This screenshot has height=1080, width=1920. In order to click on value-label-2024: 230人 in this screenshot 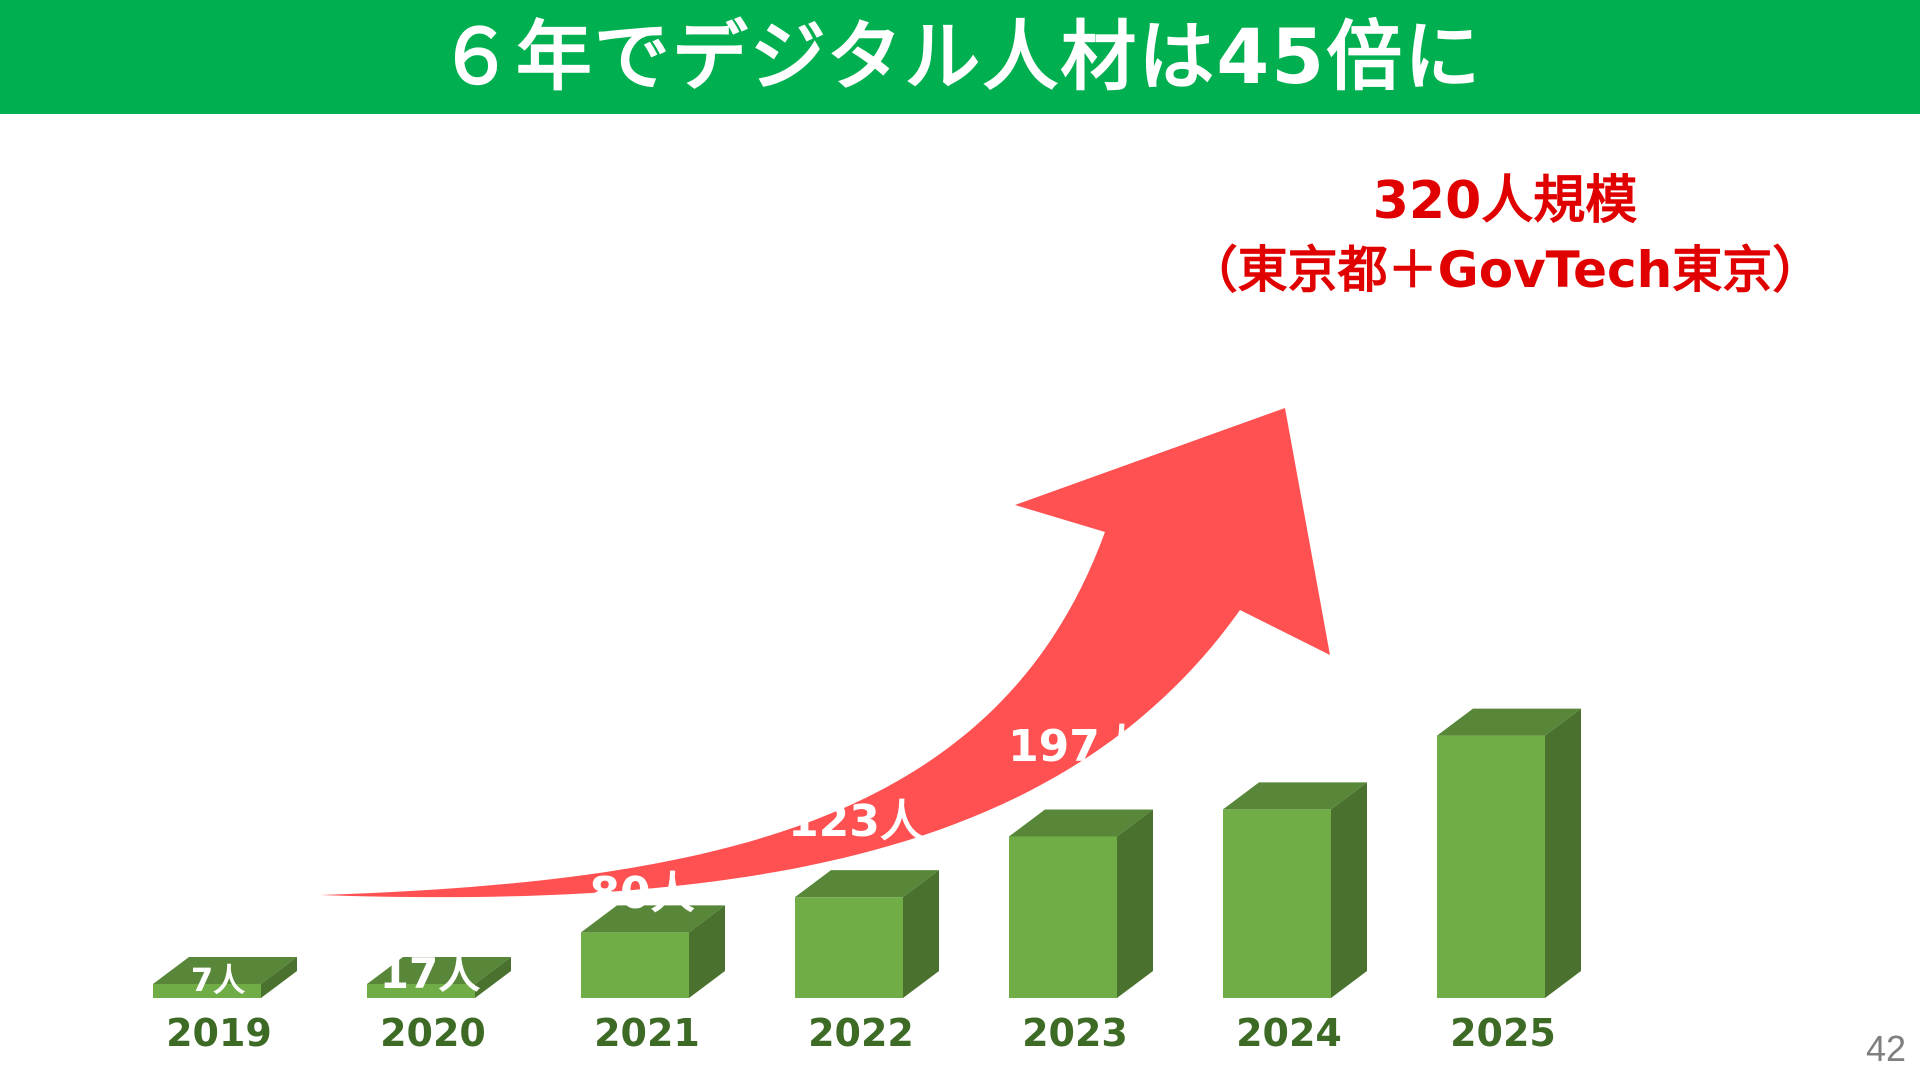, I will do `click(1295, 688)`.